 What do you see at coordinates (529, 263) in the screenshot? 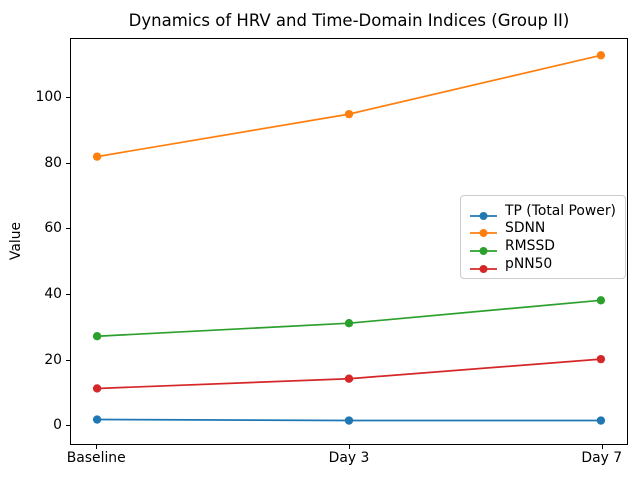
I see `legend-label: pNN50` at bounding box center [529, 263].